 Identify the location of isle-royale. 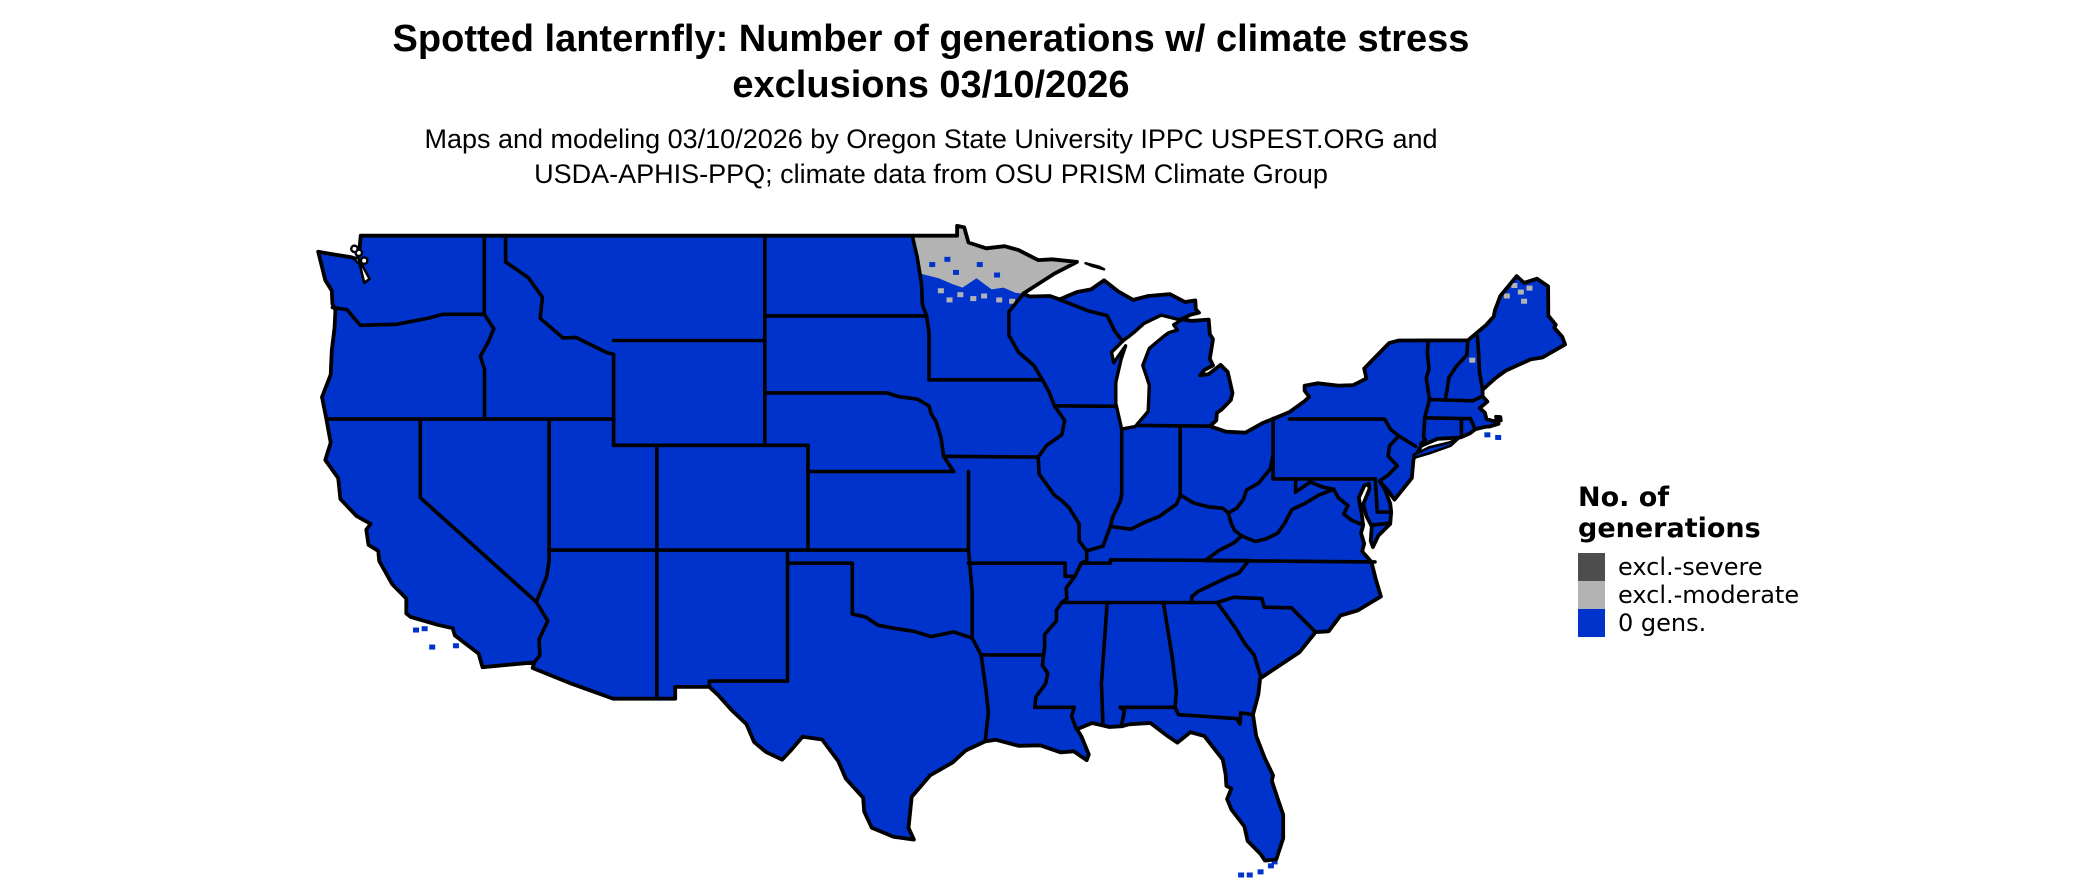
(1095, 266).